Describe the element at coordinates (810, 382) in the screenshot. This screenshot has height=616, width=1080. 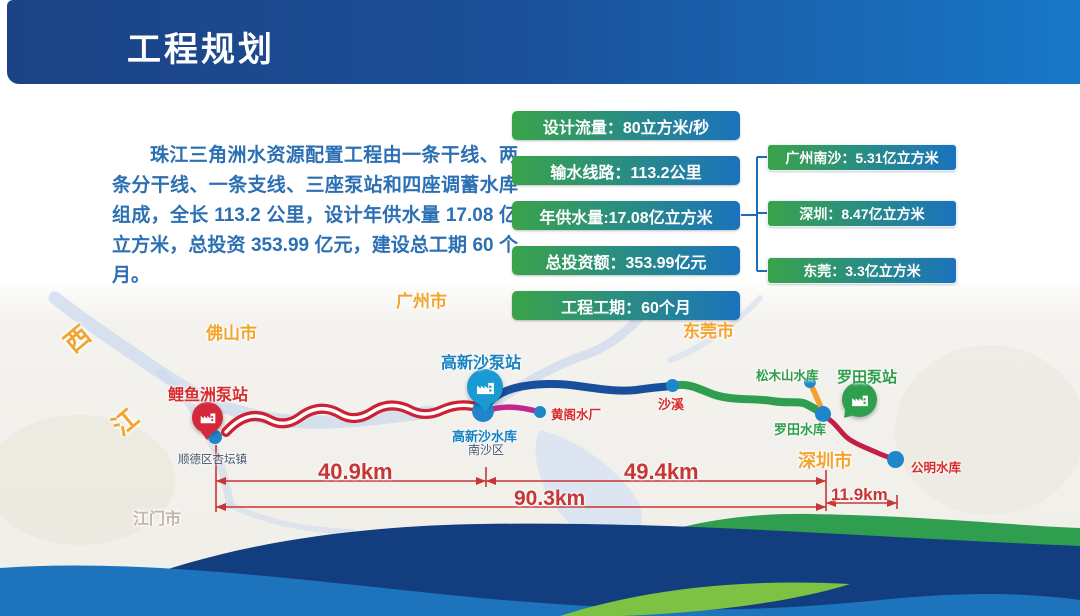
I see `songmushan-reservoir-dot` at that location.